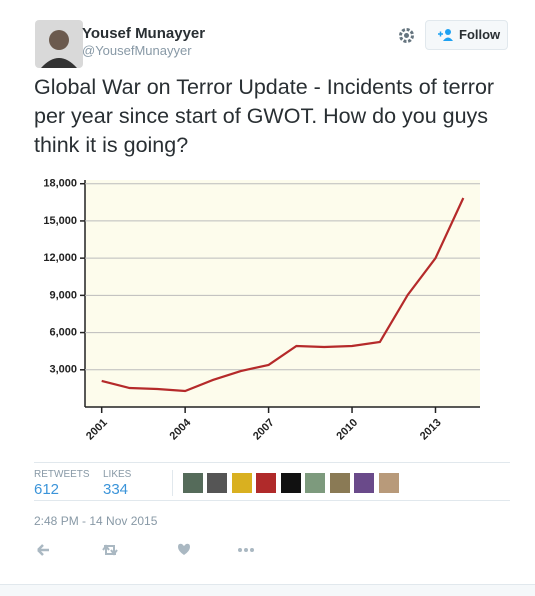  Describe the element at coordinates (63, 295) in the screenshot. I see `y-tick-label: 9,000` at that location.